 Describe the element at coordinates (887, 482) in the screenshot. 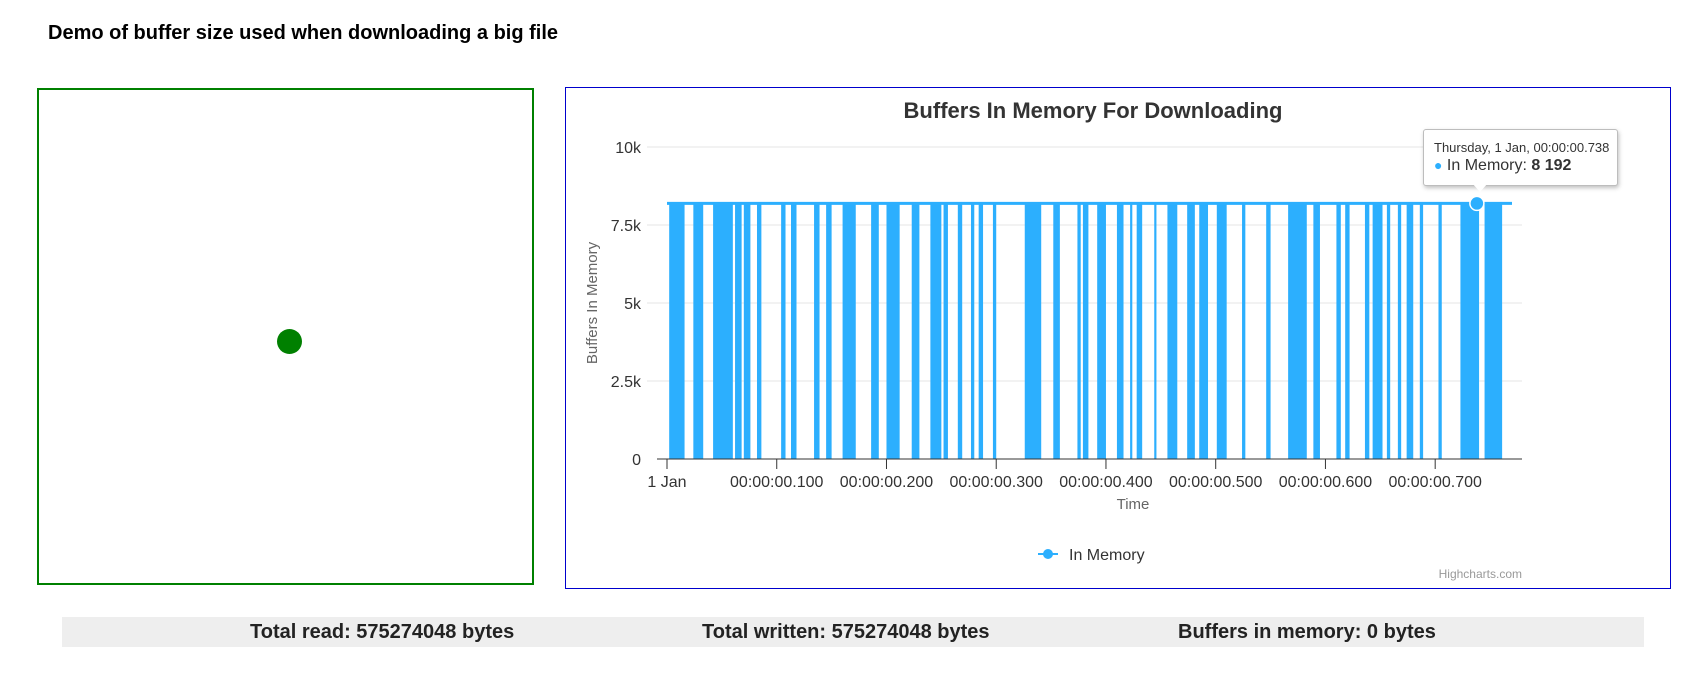

I see `x-tick-label: 00:00:00.200` at that location.